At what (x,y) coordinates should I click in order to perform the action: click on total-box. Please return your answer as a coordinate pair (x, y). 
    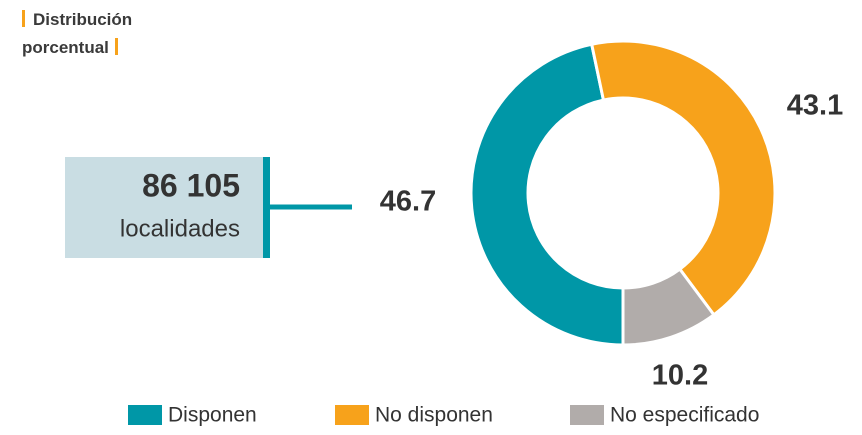
    Looking at the image, I should click on (166, 207).